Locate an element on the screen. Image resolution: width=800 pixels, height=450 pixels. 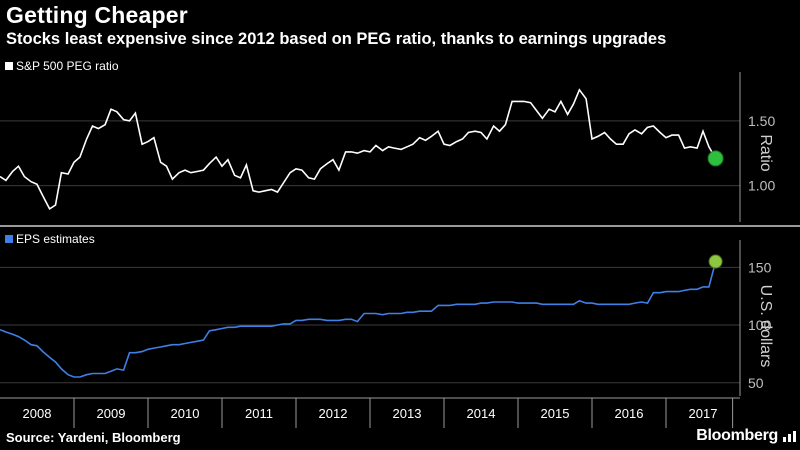
x-tick-label: 2009 is located at coordinates (111, 413).